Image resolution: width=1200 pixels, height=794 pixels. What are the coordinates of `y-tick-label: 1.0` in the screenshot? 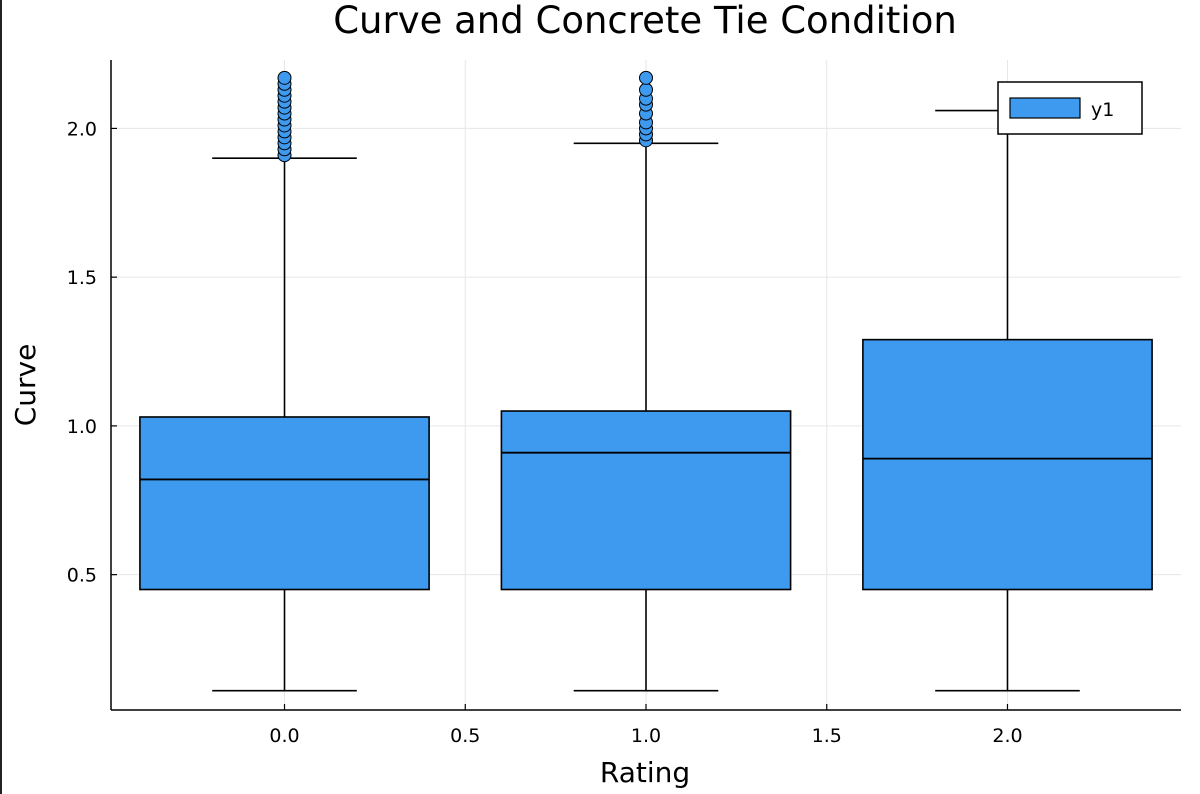 It's located at (82, 427).